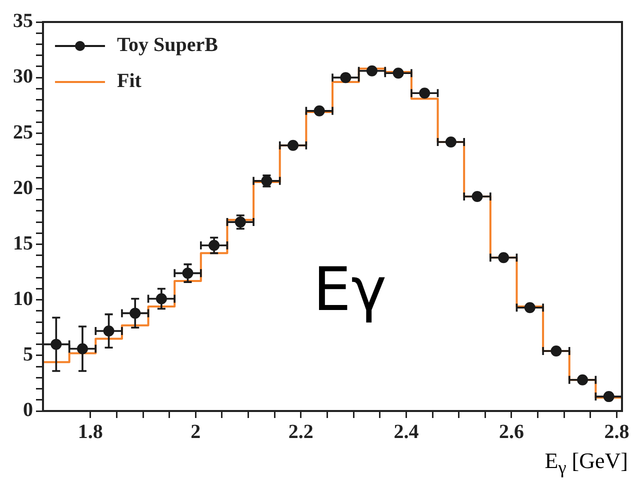  What do you see at coordinates (23, 21) in the screenshot?
I see `y-tick-label: 35` at bounding box center [23, 21].